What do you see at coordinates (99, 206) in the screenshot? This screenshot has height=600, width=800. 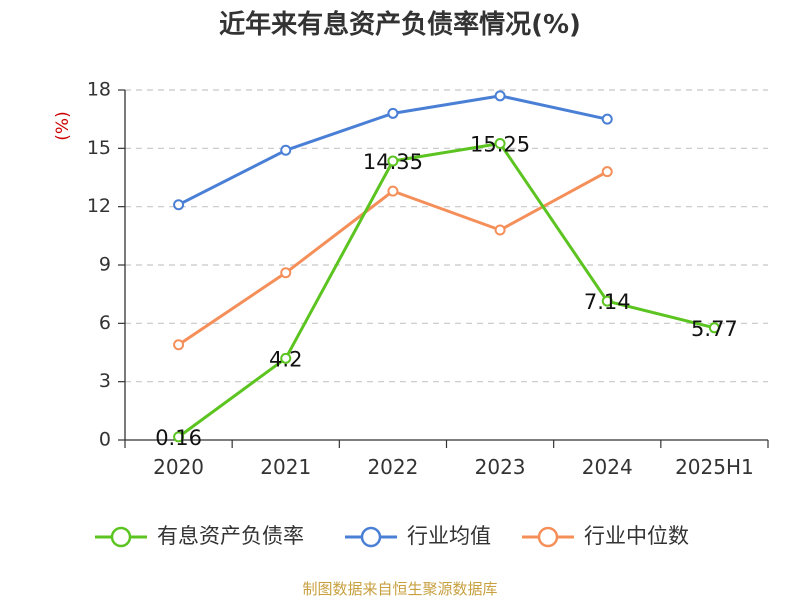 I see `y-tick-label: 12` at bounding box center [99, 206].